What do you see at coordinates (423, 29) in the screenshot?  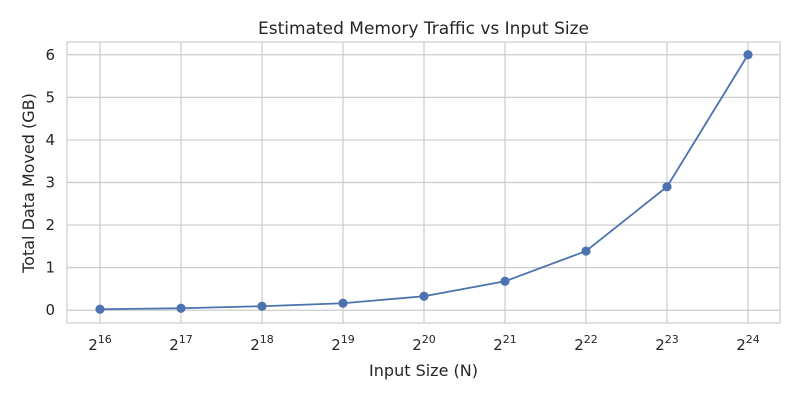 I see `chart-title: Estimated Memory Traffic vs Input Size` at bounding box center [423, 29].